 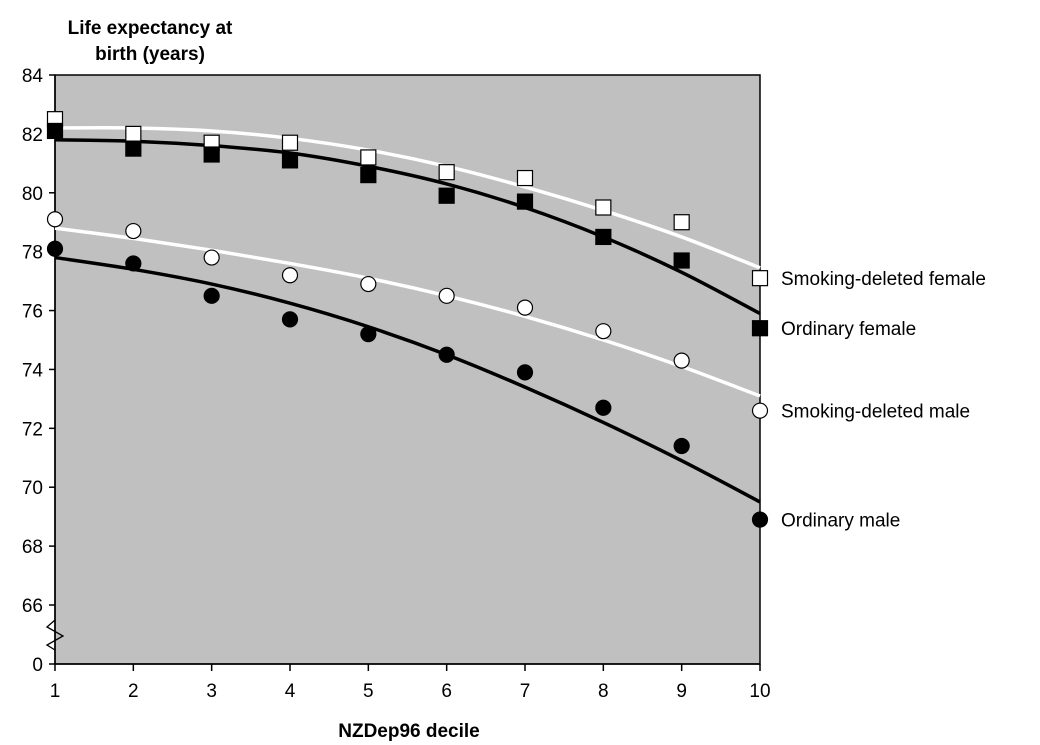 What do you see at coordinates (368, 691) in the screenshot?
I see `x-tick-label: 5` at bounding box center [368, 691].